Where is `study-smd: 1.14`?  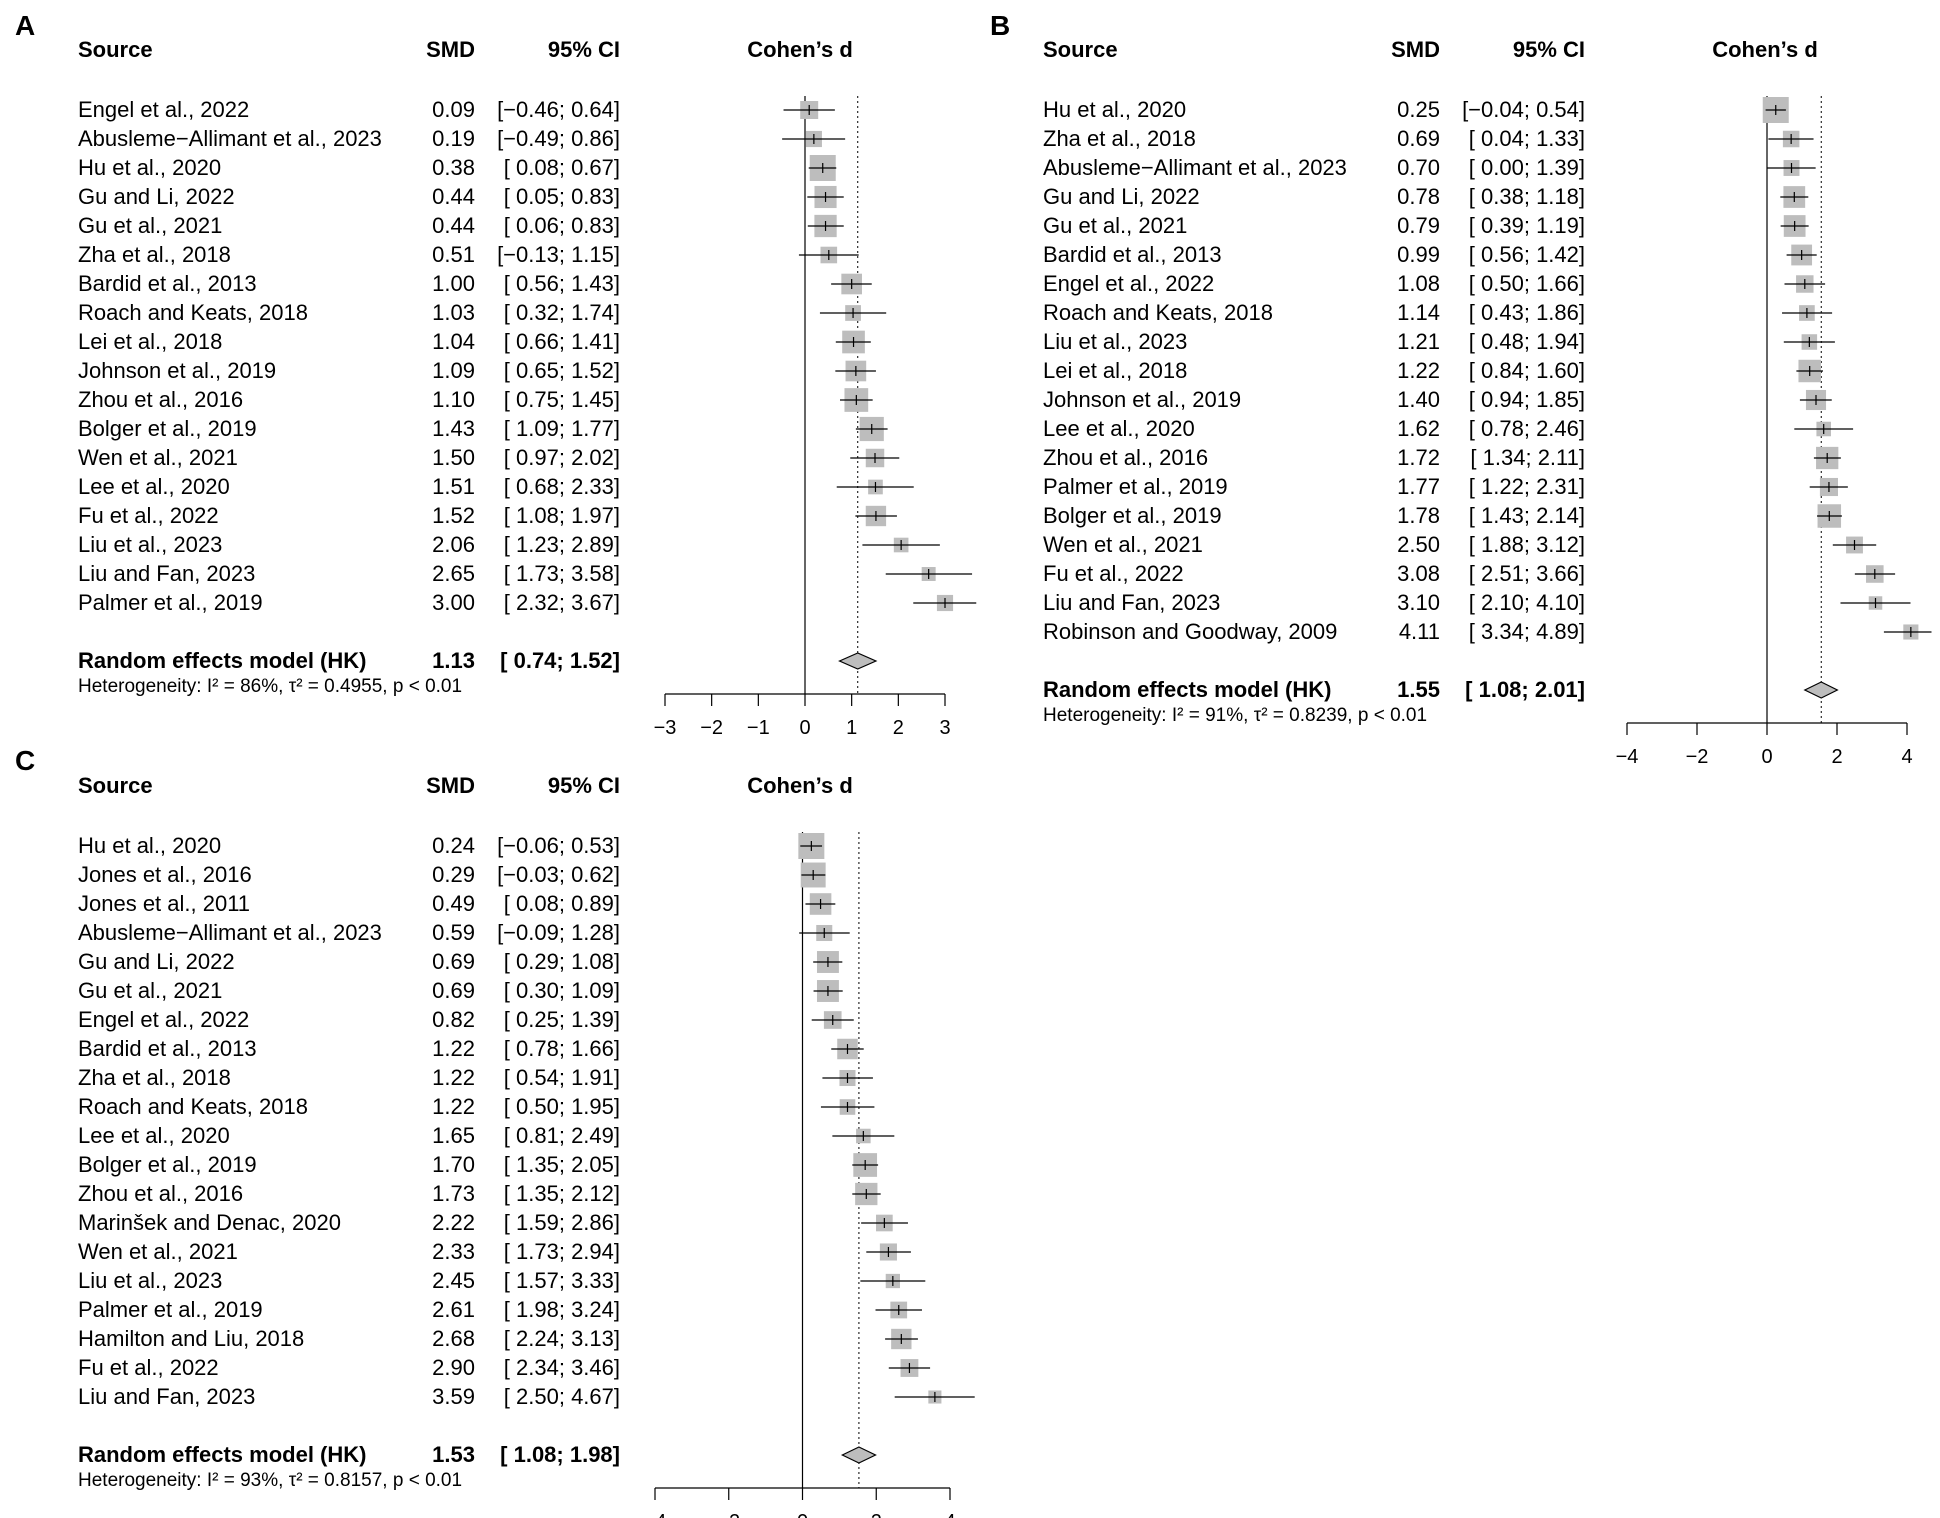
study-smd: 1.14 is located at coordinates (1418, 312).